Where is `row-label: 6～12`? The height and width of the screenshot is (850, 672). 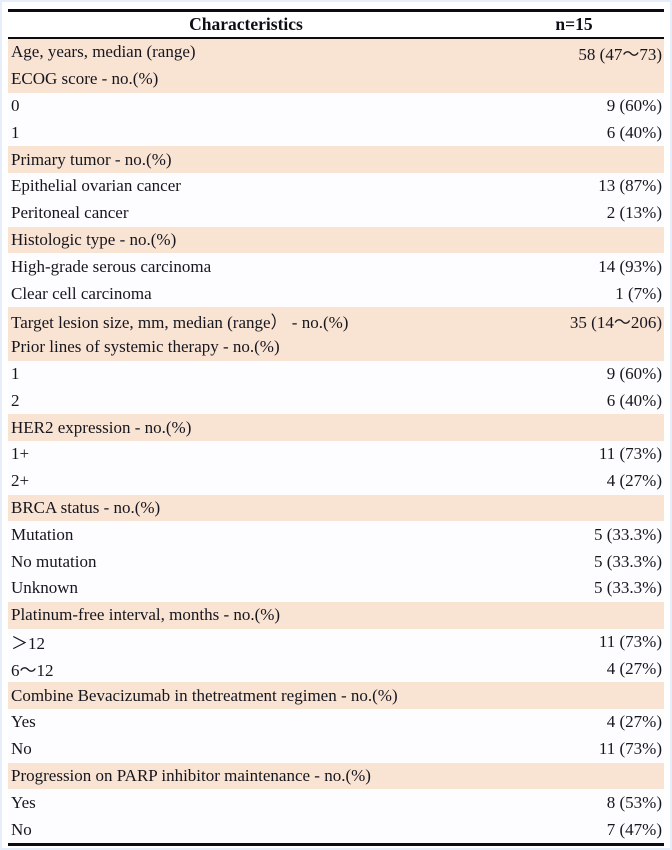
row-label: 6～12 is located at coordinates (32, 671).